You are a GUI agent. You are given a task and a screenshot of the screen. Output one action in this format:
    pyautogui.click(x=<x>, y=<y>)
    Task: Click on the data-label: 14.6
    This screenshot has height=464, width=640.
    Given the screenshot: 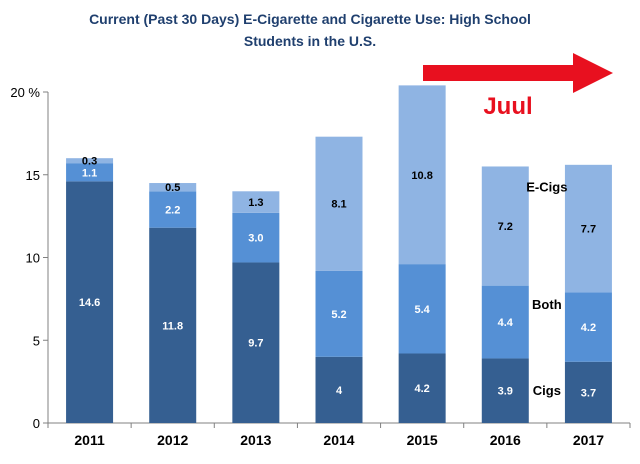 What is the action you would take?
    pyautogui.click(x=89, y=303)
    